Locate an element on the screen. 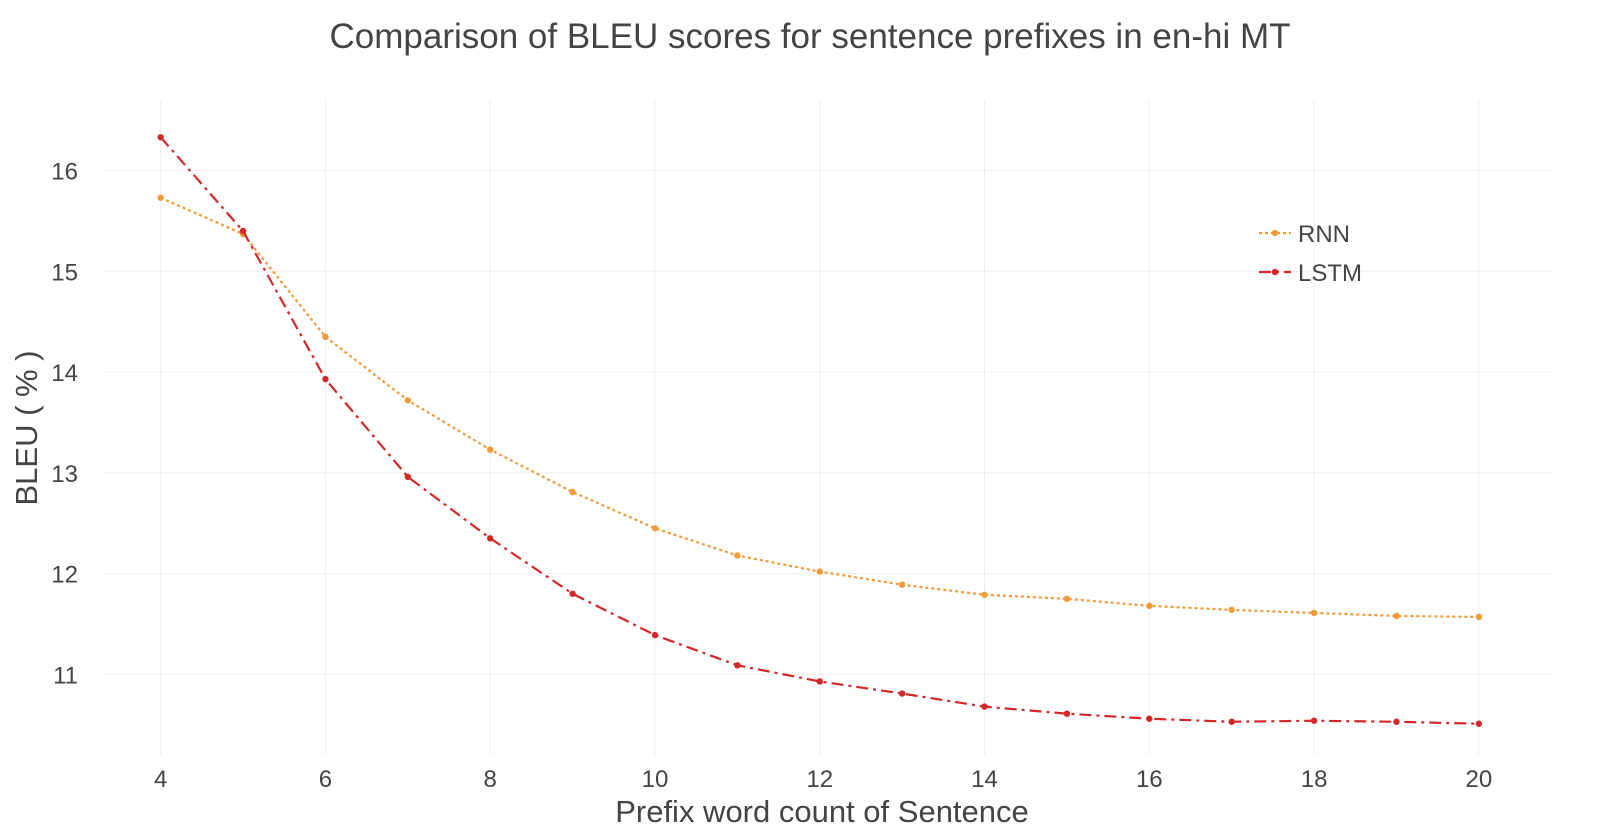  x-tick-label: 20 is located at coordinates (1479, 779).